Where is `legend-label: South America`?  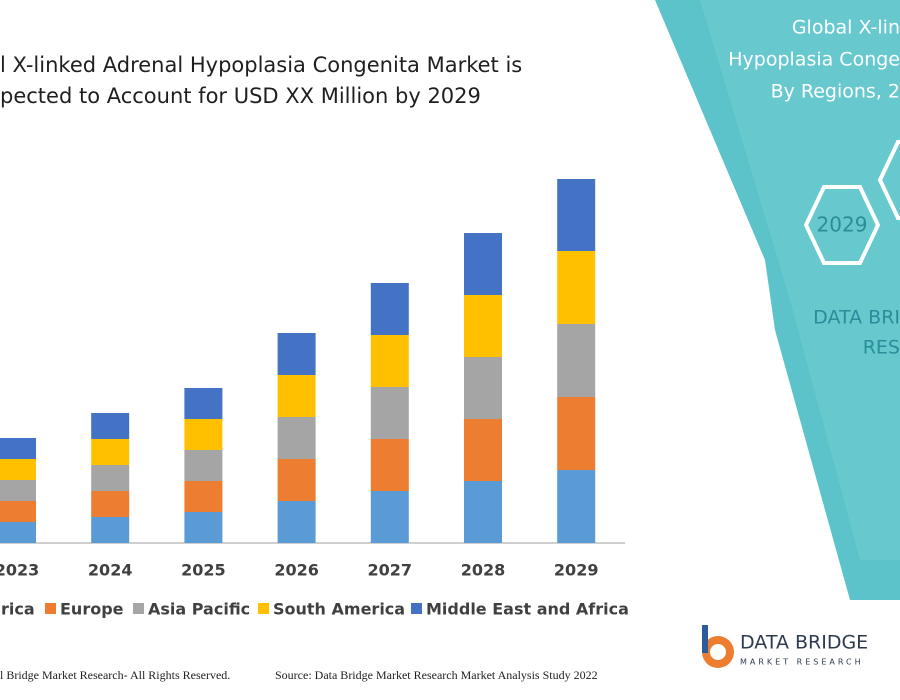 legend-label: South America is located at coordinates (339, 609).